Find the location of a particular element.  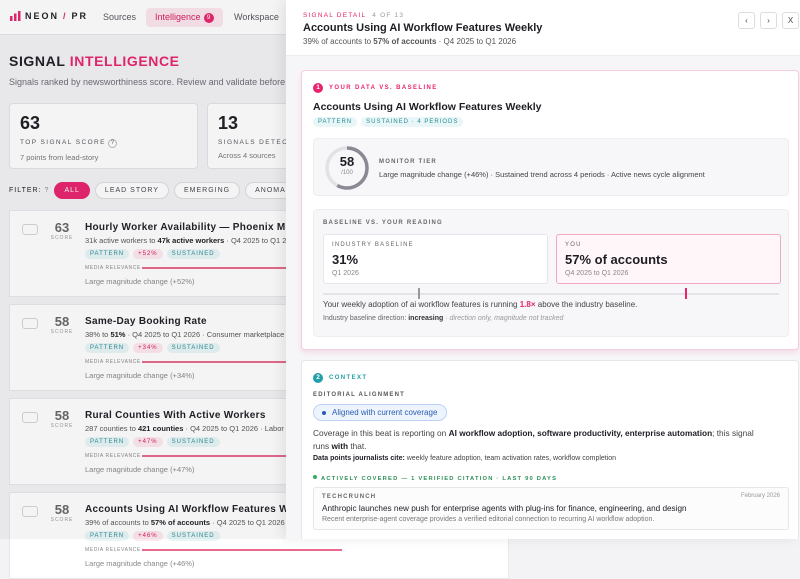

filter-help: ? is located at coordinates (47, 190).